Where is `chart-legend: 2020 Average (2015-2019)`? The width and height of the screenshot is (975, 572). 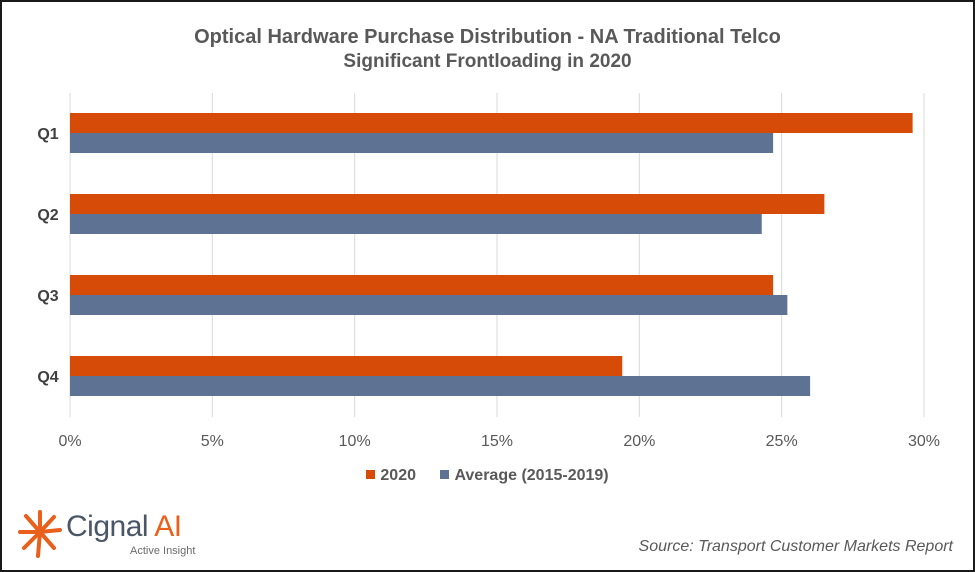 chart-legend: 2020 Average (2015-2019) is located at coordinates (487, 476).